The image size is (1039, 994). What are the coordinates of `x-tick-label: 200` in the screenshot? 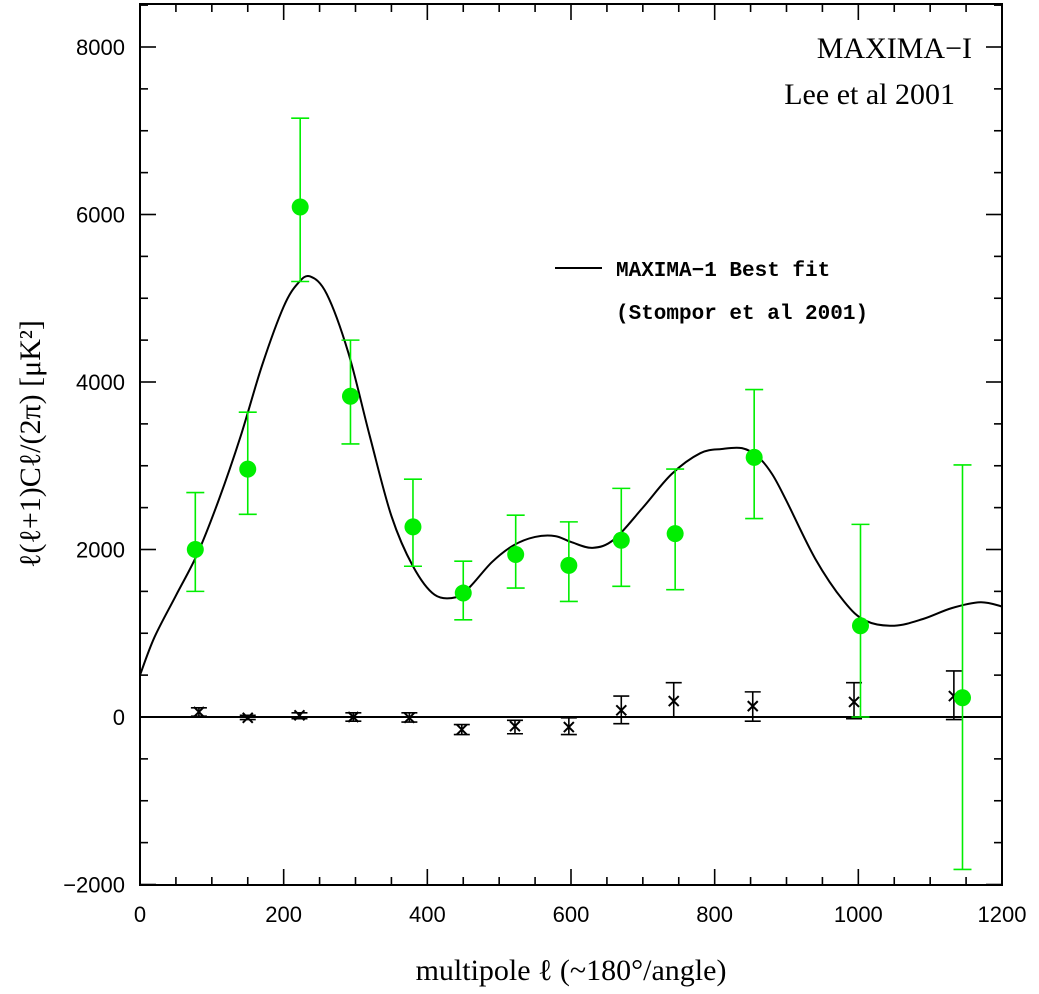 It's located at (283, 914).